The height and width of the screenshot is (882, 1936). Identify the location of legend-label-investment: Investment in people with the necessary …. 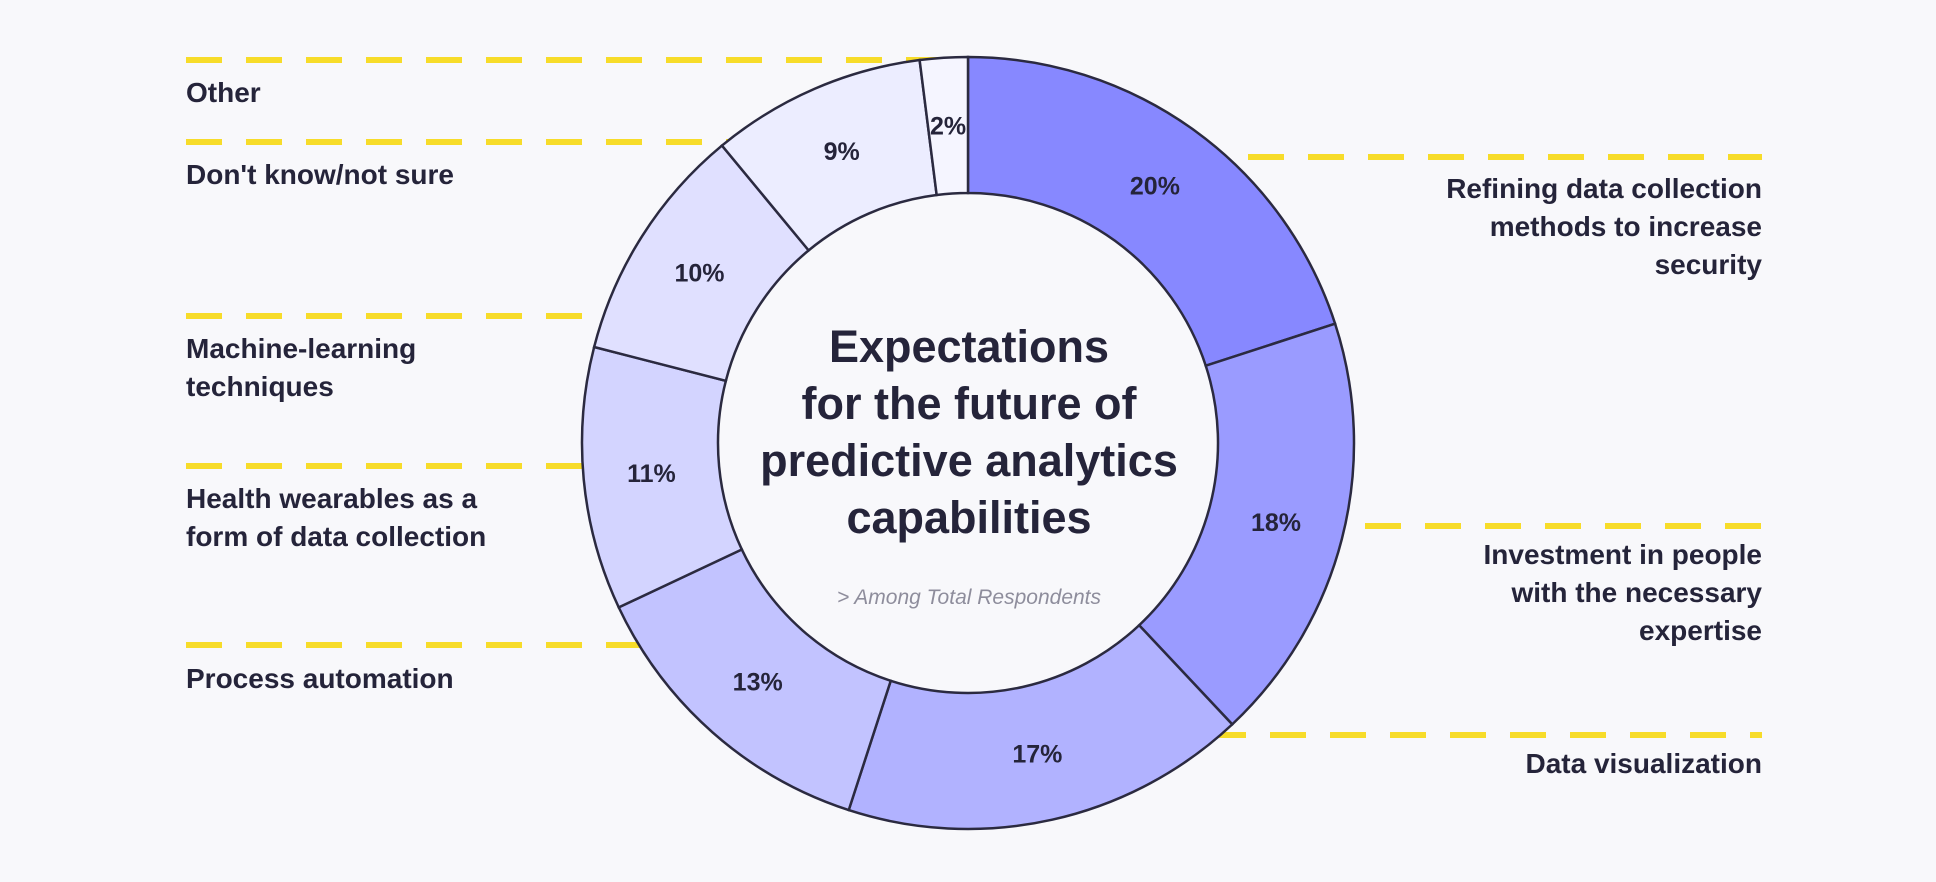
(1623, 592).